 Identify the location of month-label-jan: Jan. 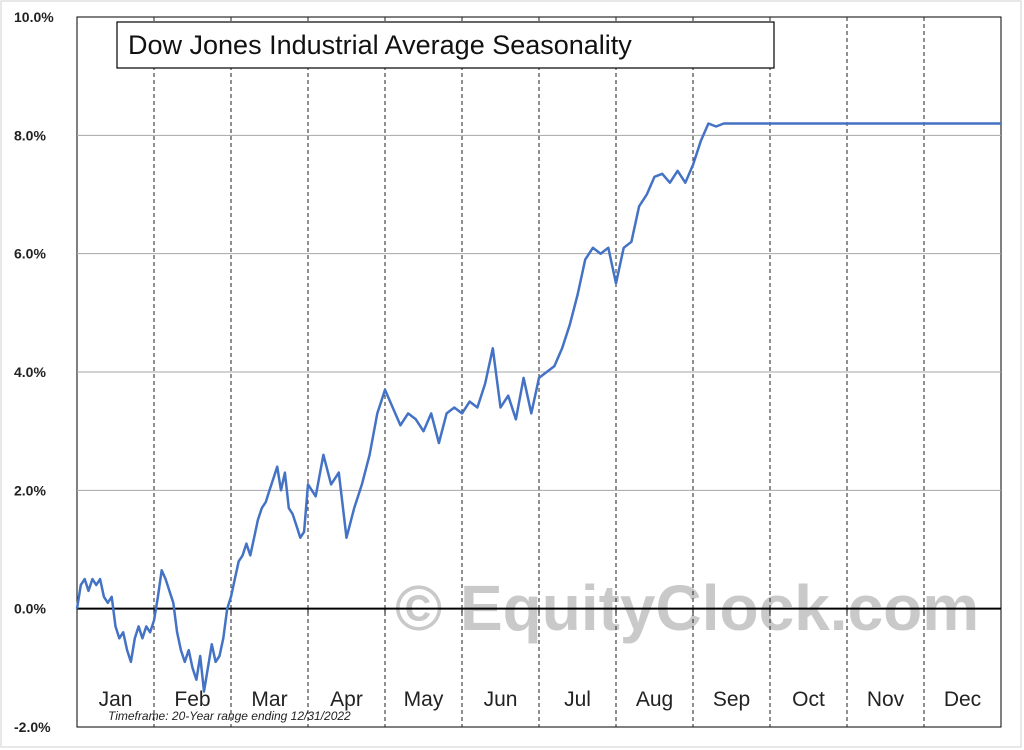
(116, 699).